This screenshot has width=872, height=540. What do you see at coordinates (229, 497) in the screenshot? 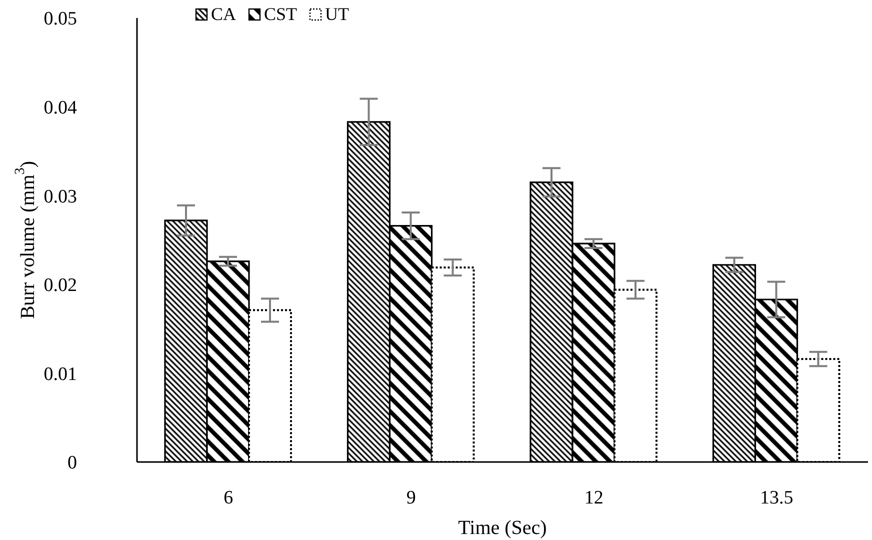
I see `x-tick-label: 6` at bounding box center [229, 497].